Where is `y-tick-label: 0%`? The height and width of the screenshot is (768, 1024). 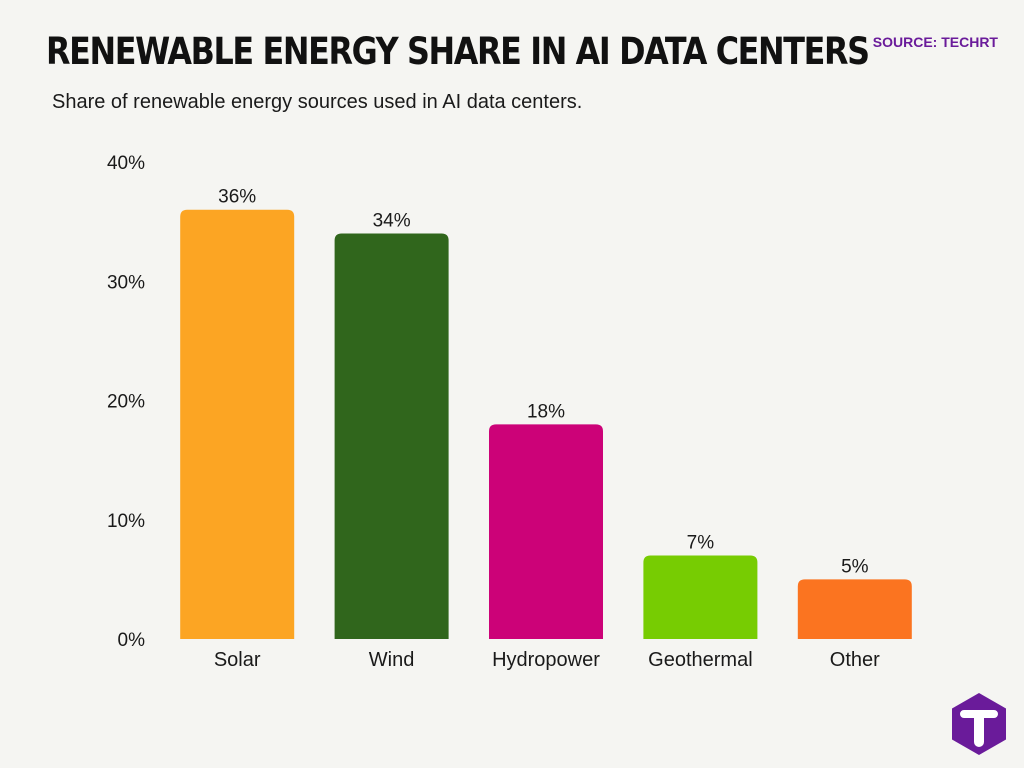 y-tick-label: 0% is located at coordinates (132, 640).